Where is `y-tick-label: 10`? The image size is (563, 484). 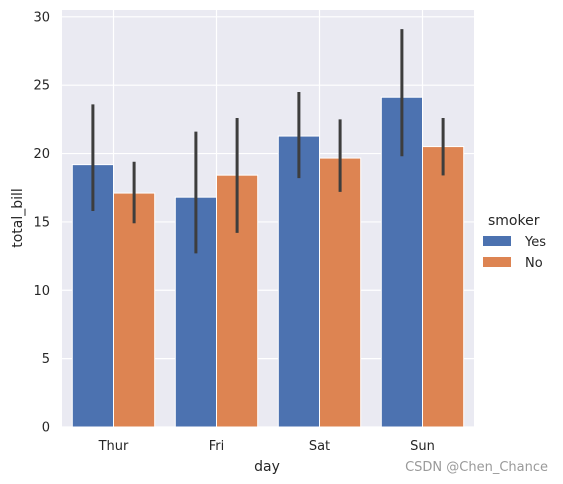
y-tick-label: 10 is located at coordinates (41, 291).